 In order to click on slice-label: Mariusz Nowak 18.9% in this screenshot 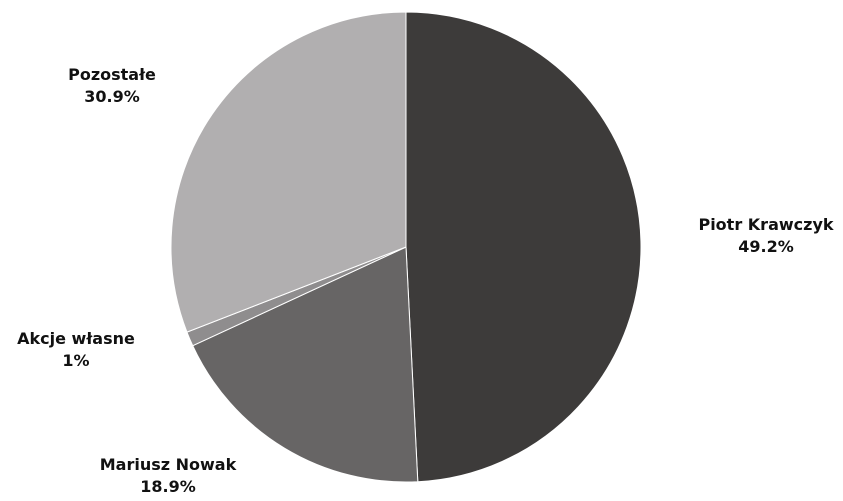, I will do `click(168, 475)`.